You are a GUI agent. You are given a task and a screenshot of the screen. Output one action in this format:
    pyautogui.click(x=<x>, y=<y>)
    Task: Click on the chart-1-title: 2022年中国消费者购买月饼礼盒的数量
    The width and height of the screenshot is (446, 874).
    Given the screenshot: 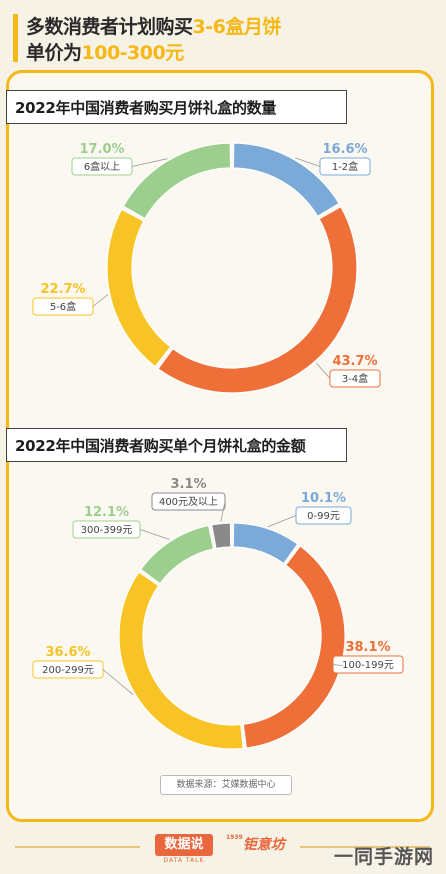 What is the action you would take?
    pyautogui.click(x=146, y=108)
    